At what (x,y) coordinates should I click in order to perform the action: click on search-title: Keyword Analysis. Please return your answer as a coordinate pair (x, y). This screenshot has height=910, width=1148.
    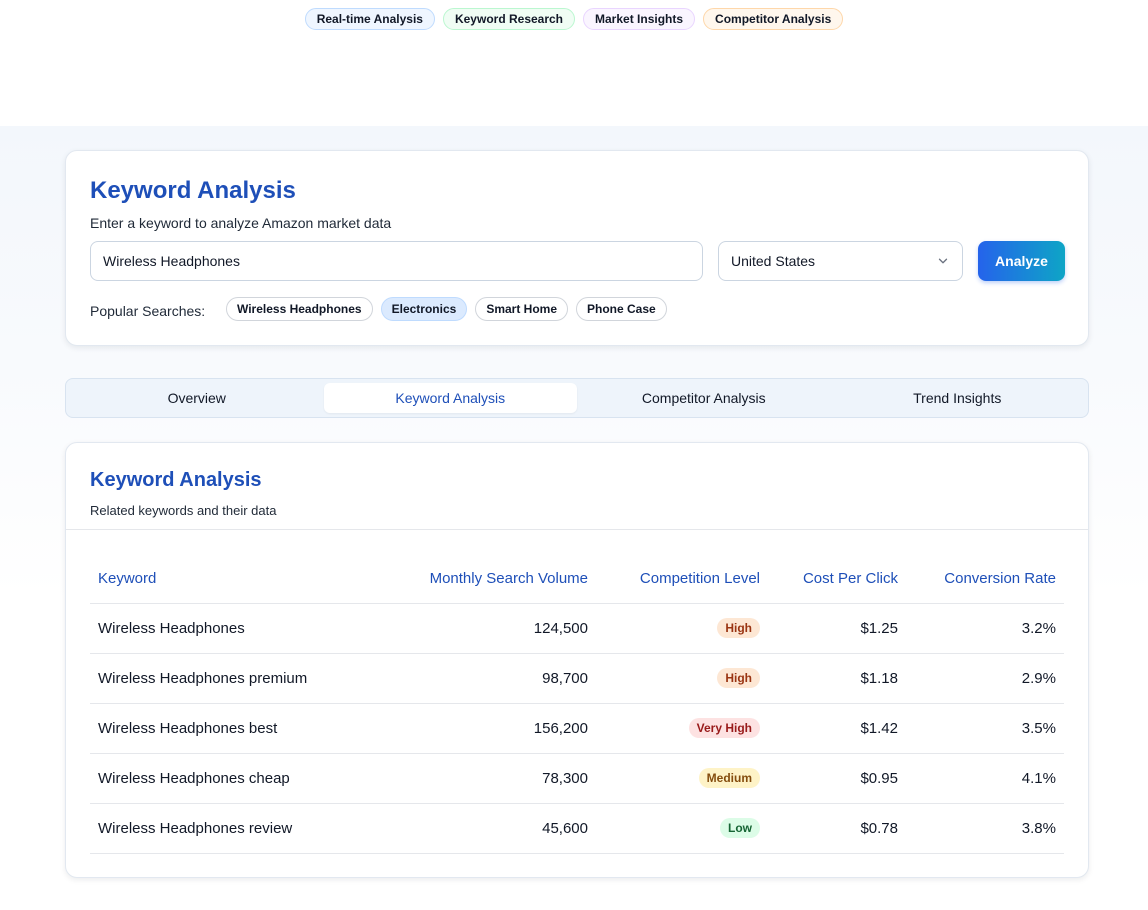
    Looking at the image, I should click on (193, 190).